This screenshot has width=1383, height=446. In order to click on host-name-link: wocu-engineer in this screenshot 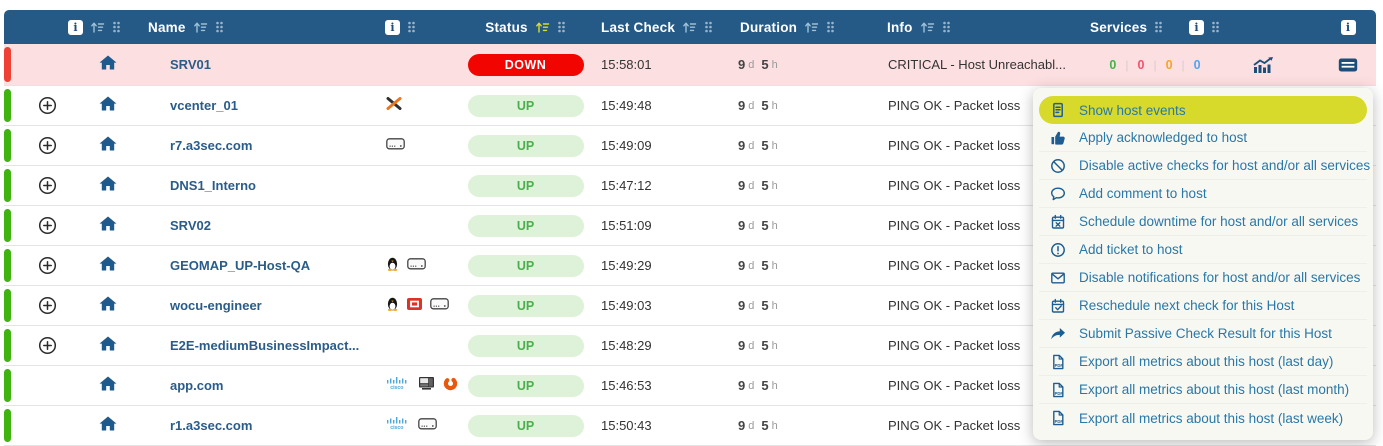, I will do `click(216, 305)`.